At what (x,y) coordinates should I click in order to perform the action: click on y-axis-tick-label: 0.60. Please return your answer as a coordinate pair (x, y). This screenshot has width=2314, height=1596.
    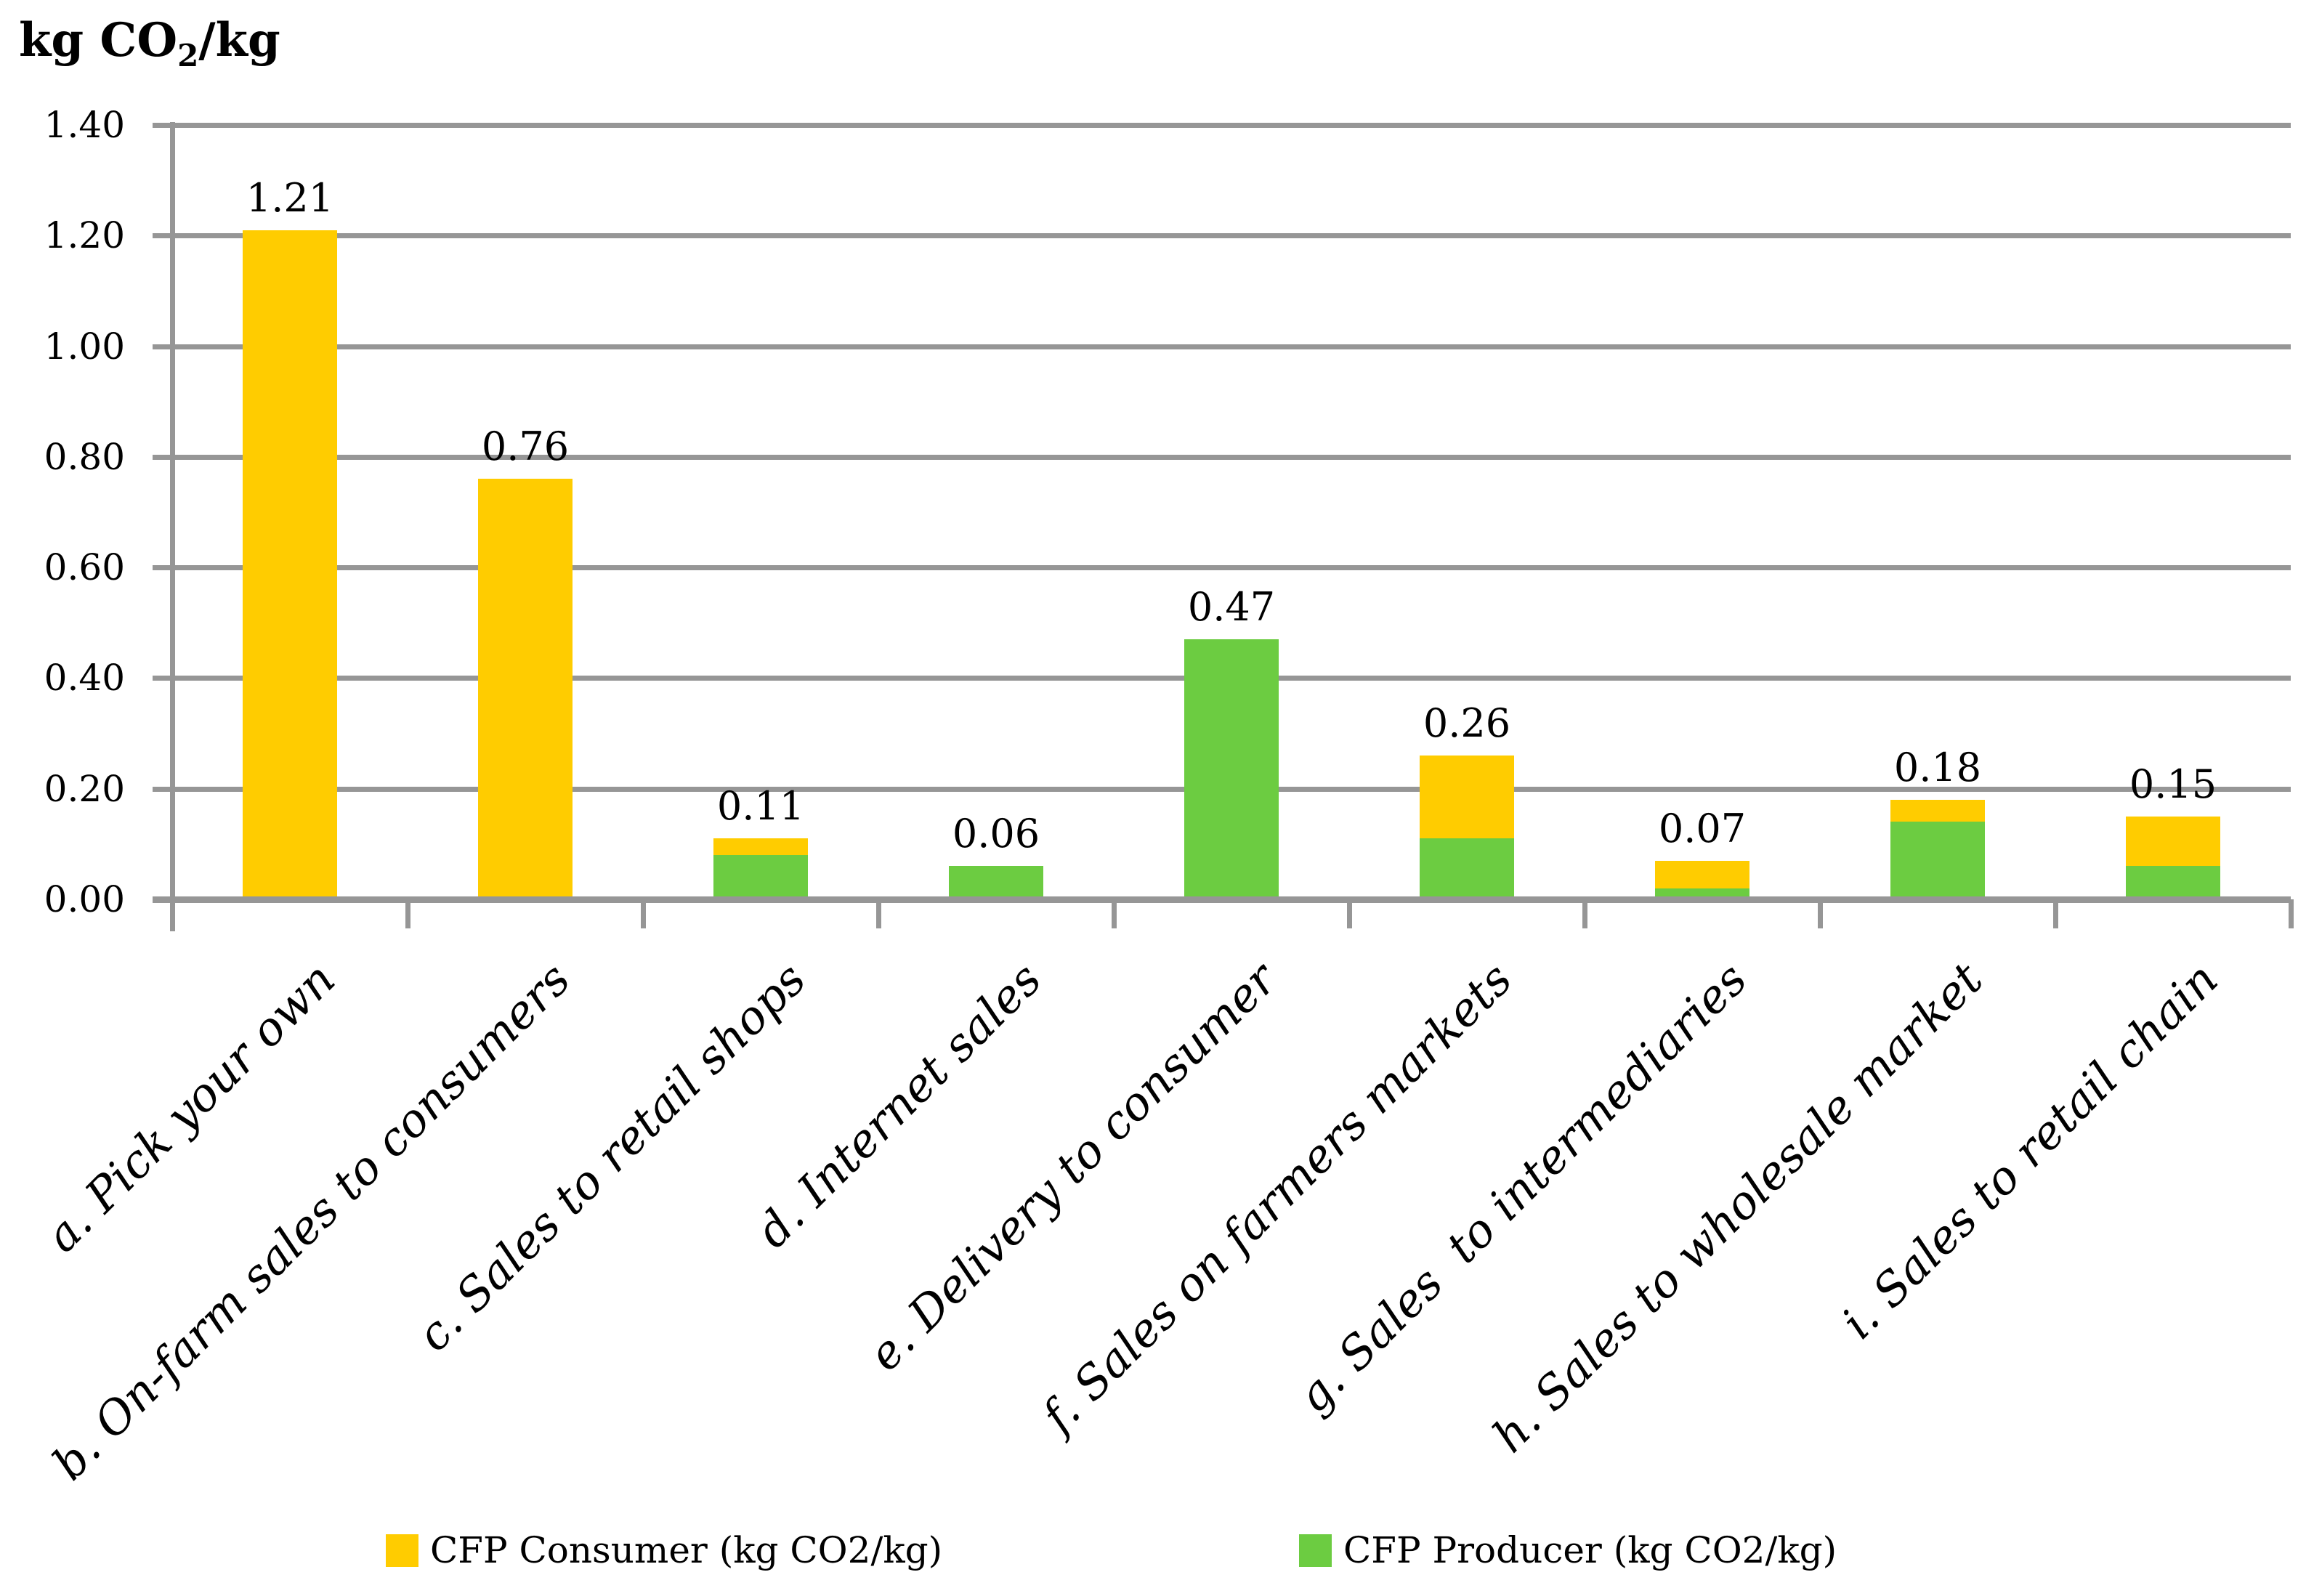
    Looking at the image, I should click on (84, 567).